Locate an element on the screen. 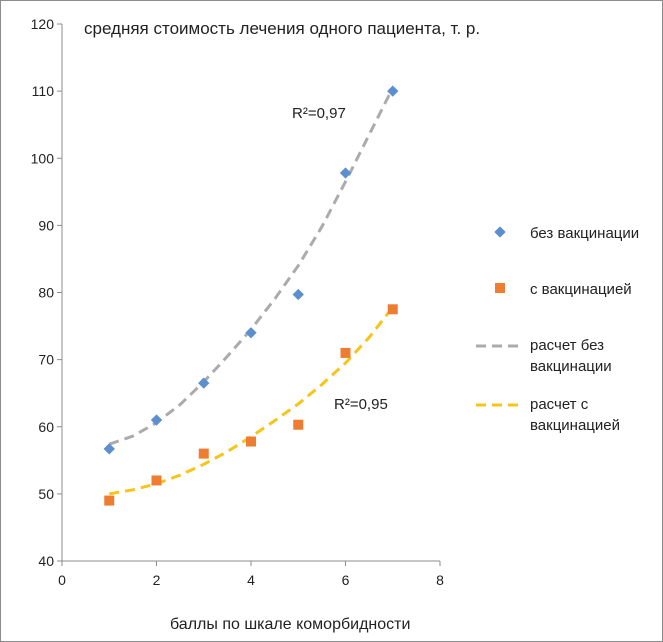  x-tick-label: 0 is located at coordinates (62, 580).